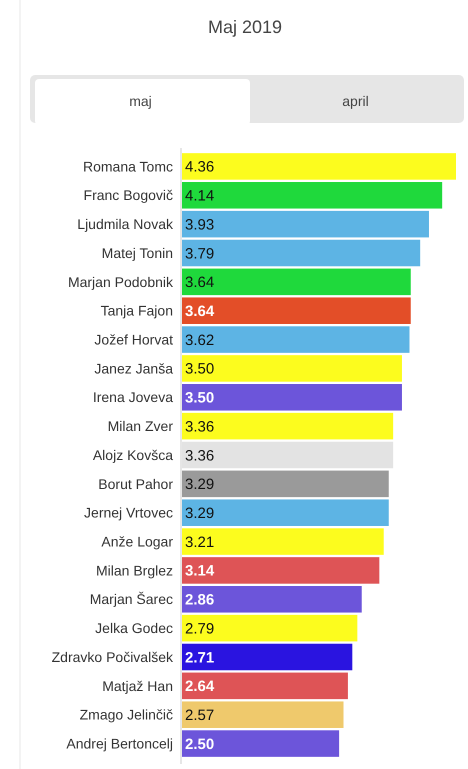 This screenshot has width=468, height=769. I want to click on y-tick-label: Tanja Fajon, so click(136, 310).